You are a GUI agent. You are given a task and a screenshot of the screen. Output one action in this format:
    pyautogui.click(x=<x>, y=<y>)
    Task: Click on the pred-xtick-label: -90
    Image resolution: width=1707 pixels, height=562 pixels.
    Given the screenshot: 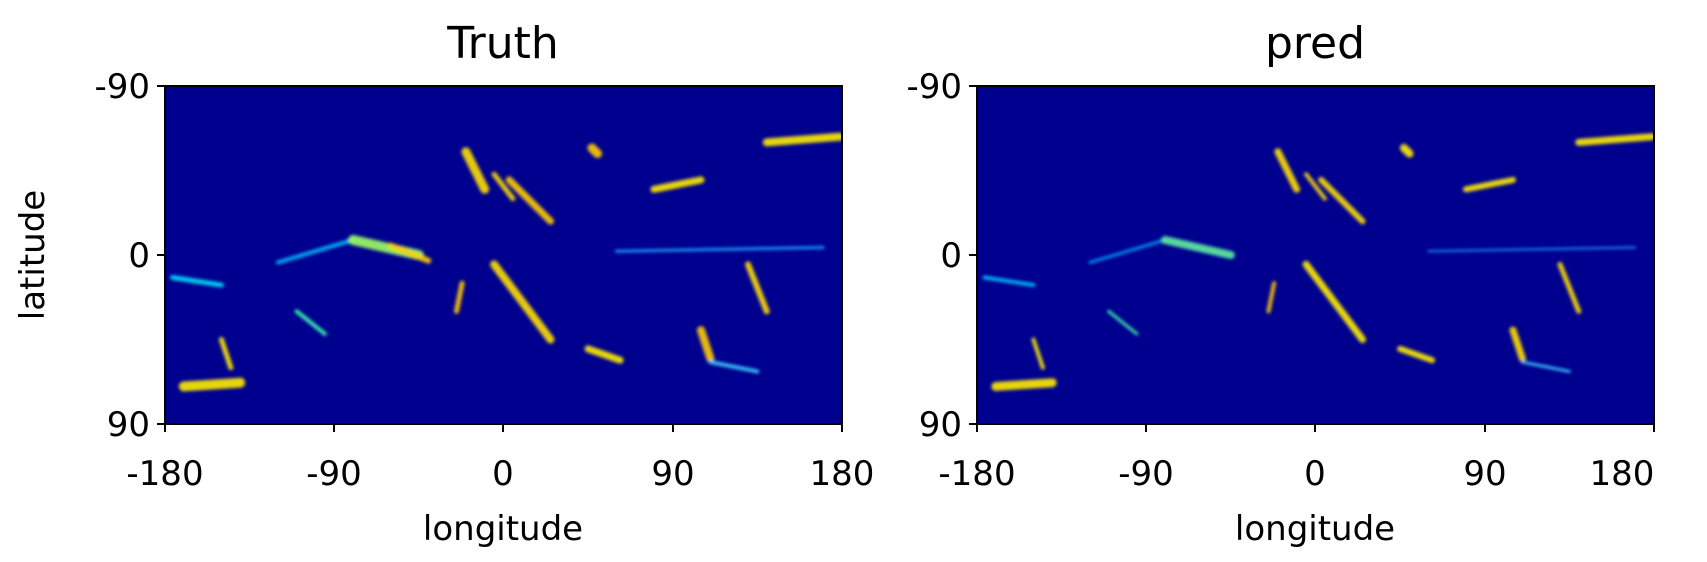 What is the action you would take?
    pyautogui.click(x=1146, y=474)
    